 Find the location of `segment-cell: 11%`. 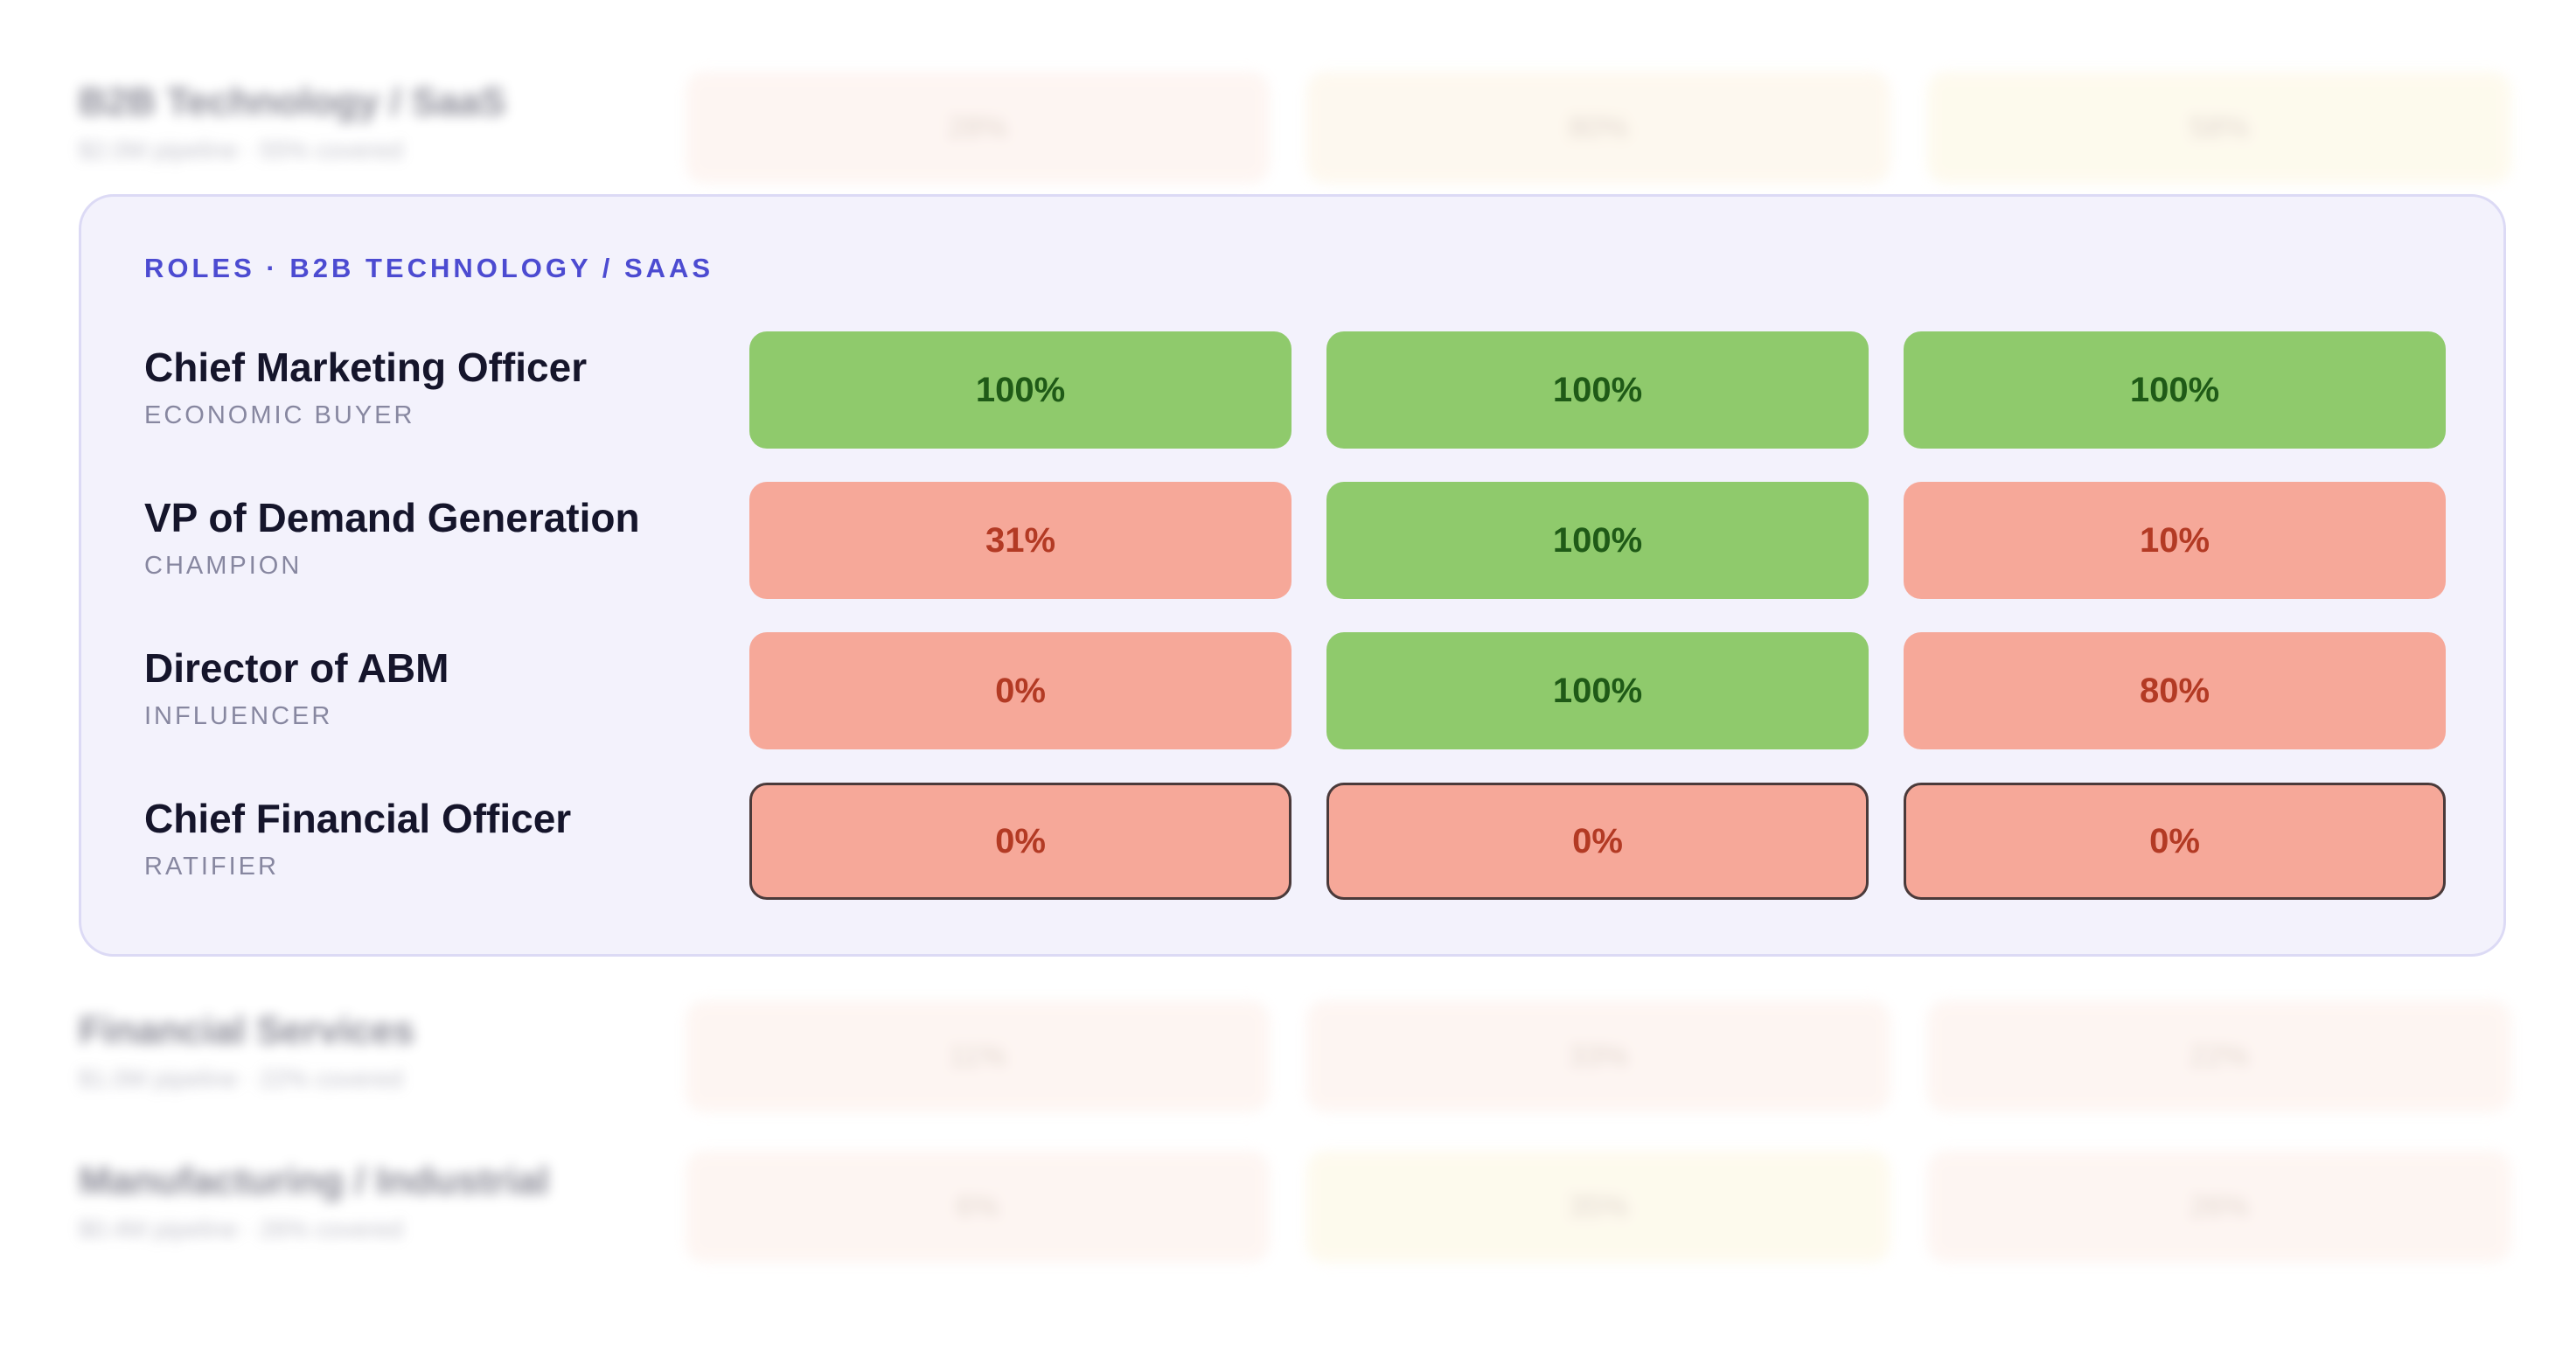

segment-cell: 11% is located at coordinates (978, 1056).